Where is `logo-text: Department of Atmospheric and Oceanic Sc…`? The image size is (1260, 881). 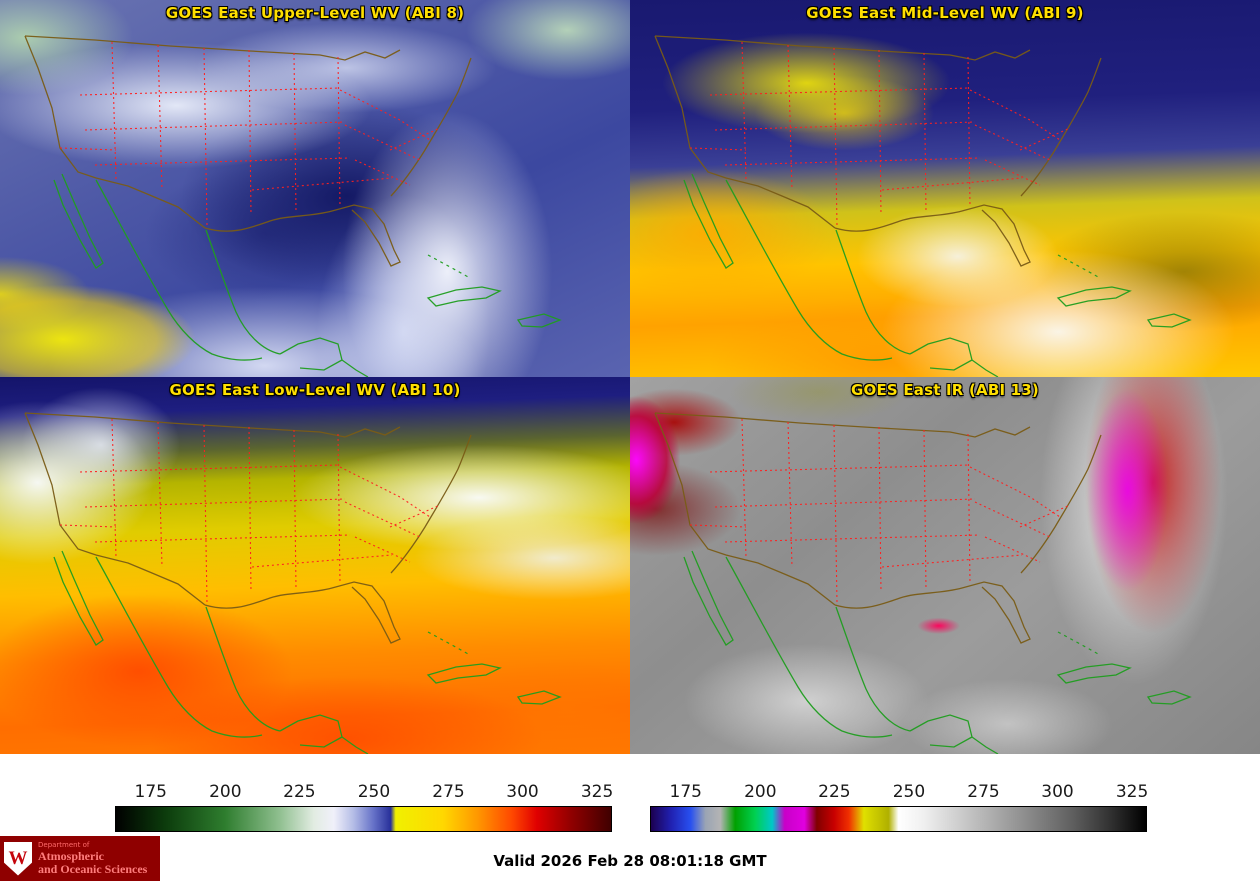
logo-text: Department of Atmospheric and Oceanic Sc… is located at coordinates (93, 858).